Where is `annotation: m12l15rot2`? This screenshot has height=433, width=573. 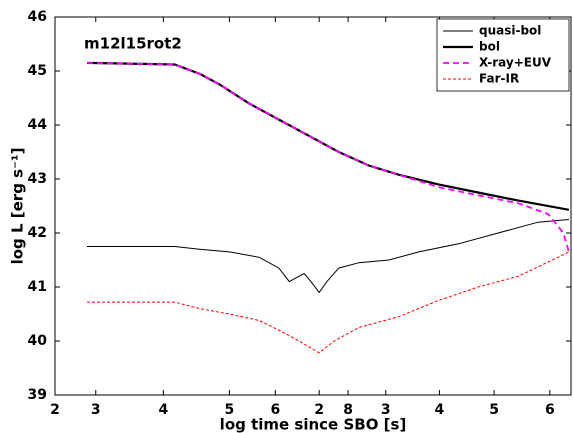
annotation: m12l15rot2 is located at coordinates (133, 44).